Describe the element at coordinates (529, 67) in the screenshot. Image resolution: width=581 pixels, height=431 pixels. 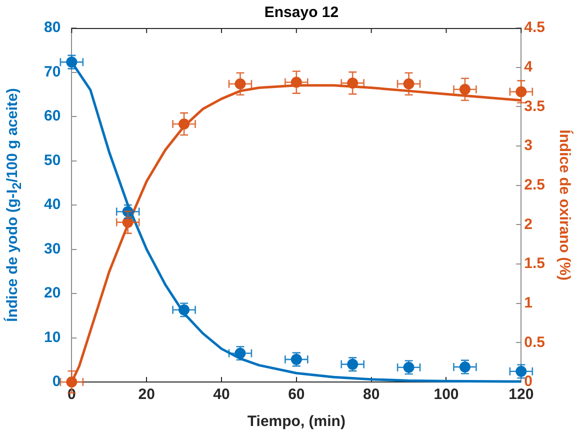
I see `y2-tick-label: 4` at that location.